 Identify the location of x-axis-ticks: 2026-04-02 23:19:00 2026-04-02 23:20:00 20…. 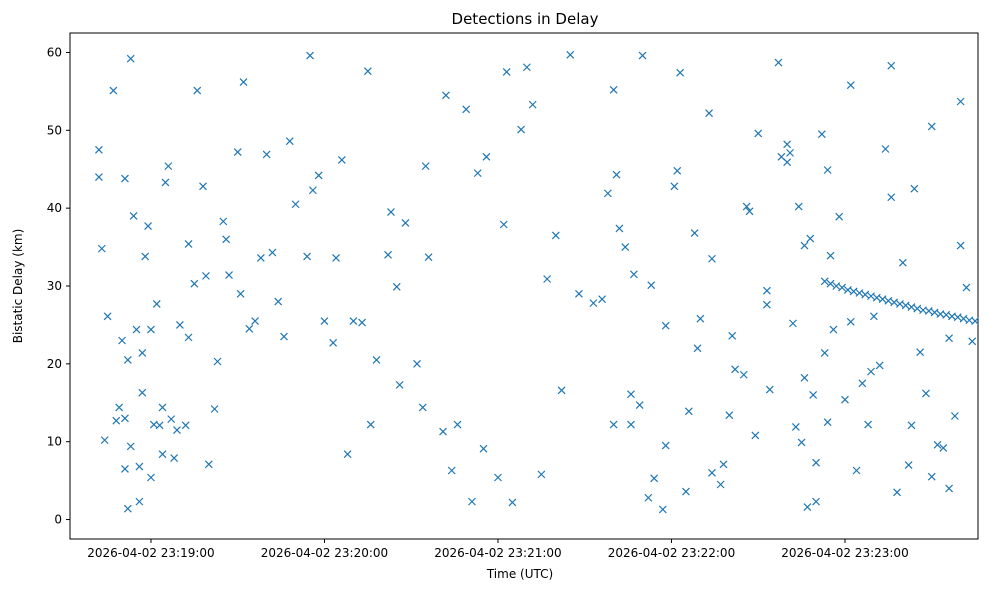
(498, 549).